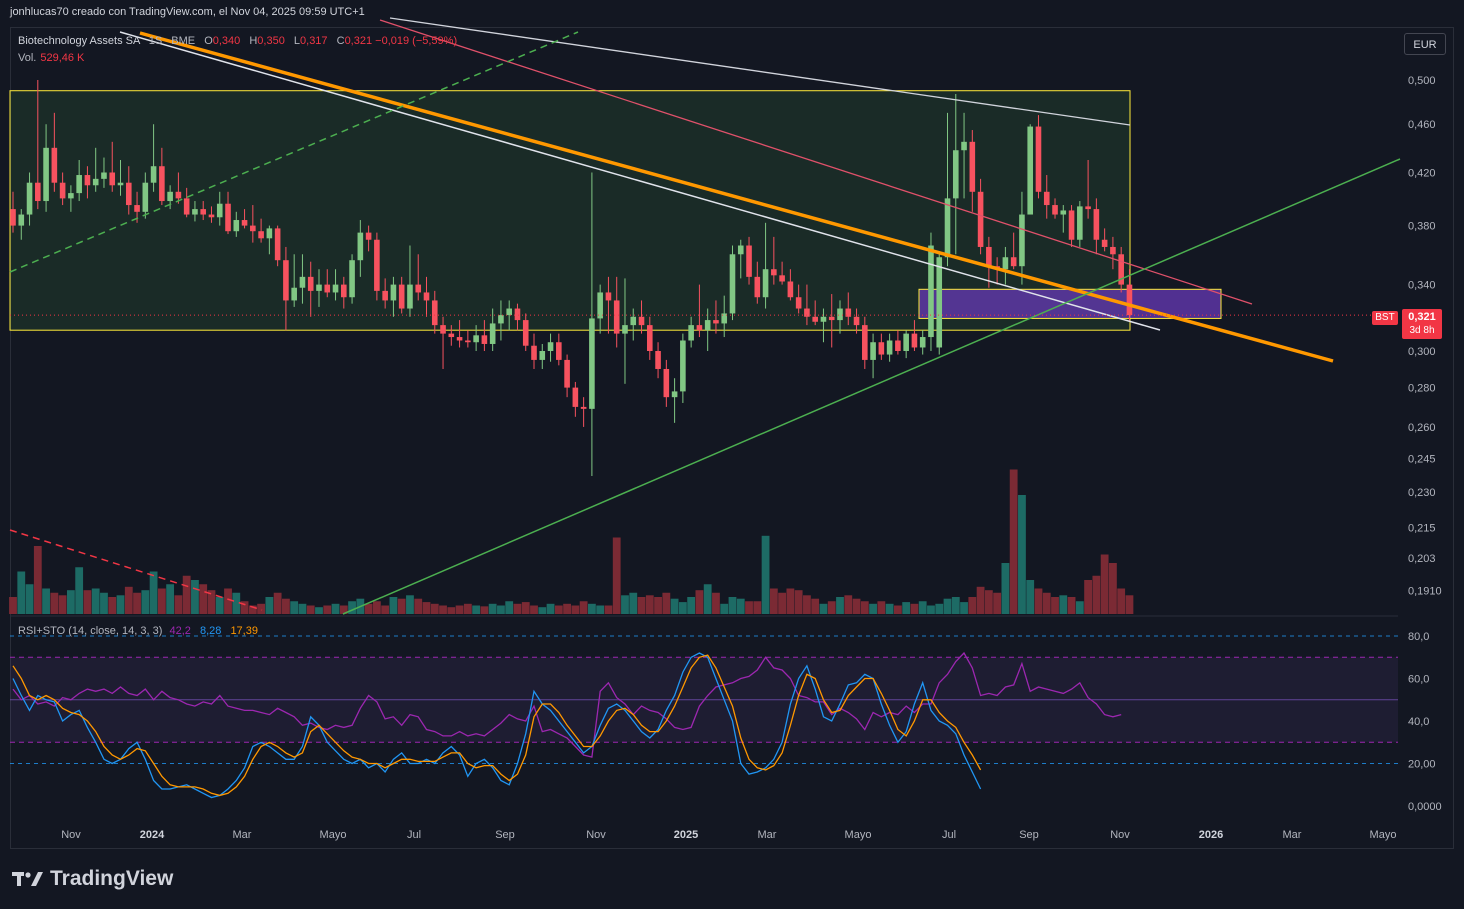  Describe the element at coordinates (92, 879) in the screenshot. I see `tradingview-logo: TradingView` at that location.